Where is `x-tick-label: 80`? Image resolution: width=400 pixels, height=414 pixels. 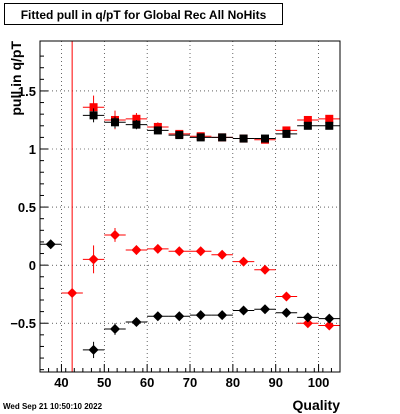
x-tick-label: 80 is located at coordinates (233, 382).